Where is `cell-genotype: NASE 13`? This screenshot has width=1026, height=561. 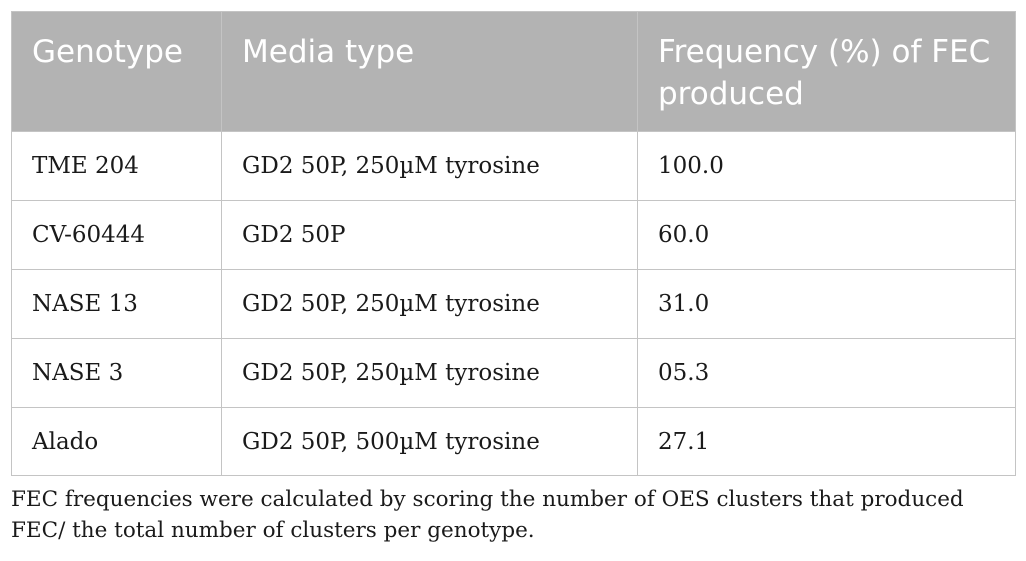 cell-genotype: NASE 13 is located at coordinates (116, 304).